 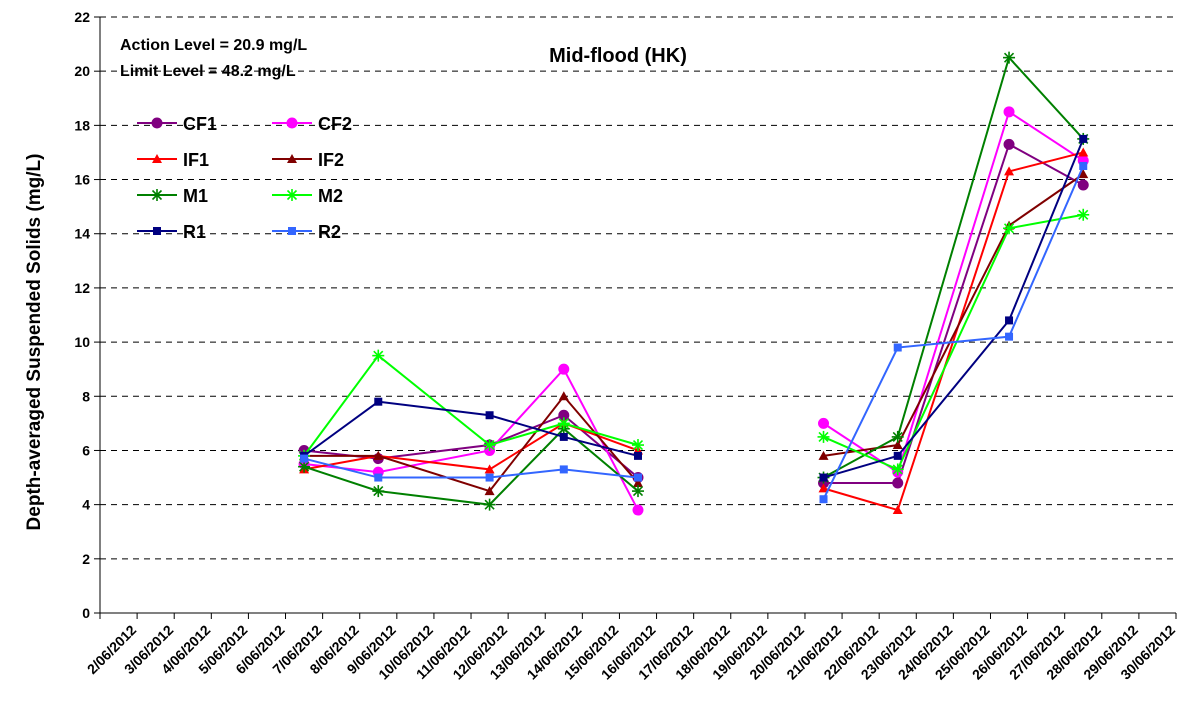 What do you see at coordinates (87, 315) in the screenshot?
I see `y-axis: 0 2 4 6 8 10 12 14 16 18 20 22` at bounding box center [87, 315].